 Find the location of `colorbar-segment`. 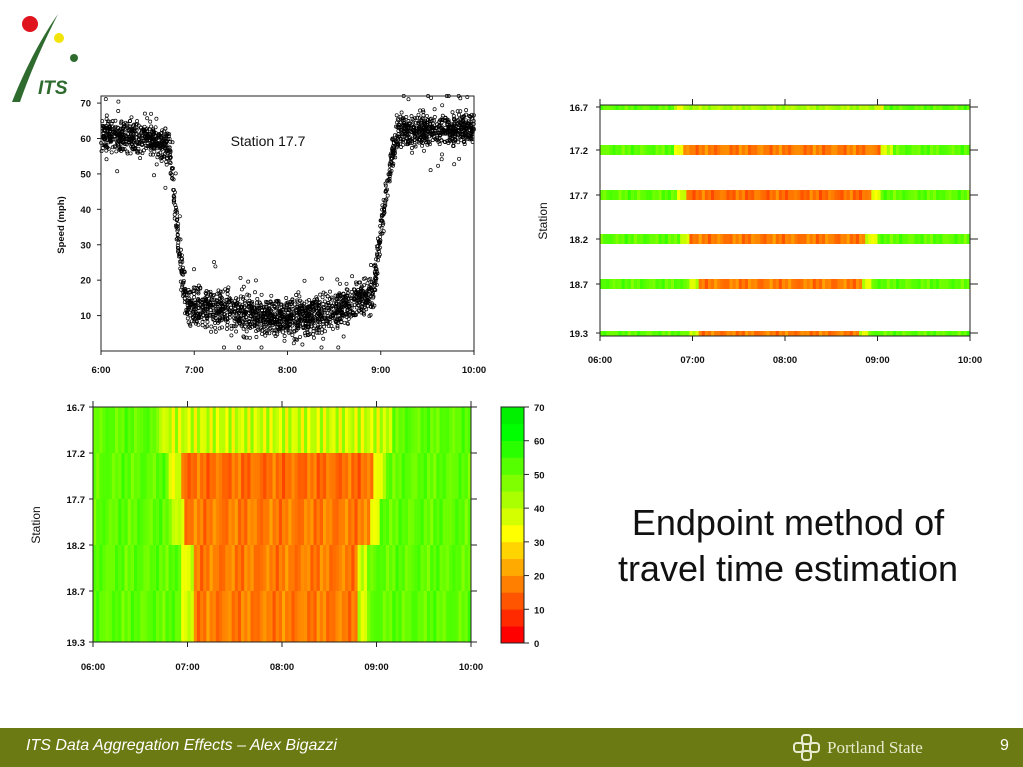

colorbar-segment is located at coordinates (512, 517).